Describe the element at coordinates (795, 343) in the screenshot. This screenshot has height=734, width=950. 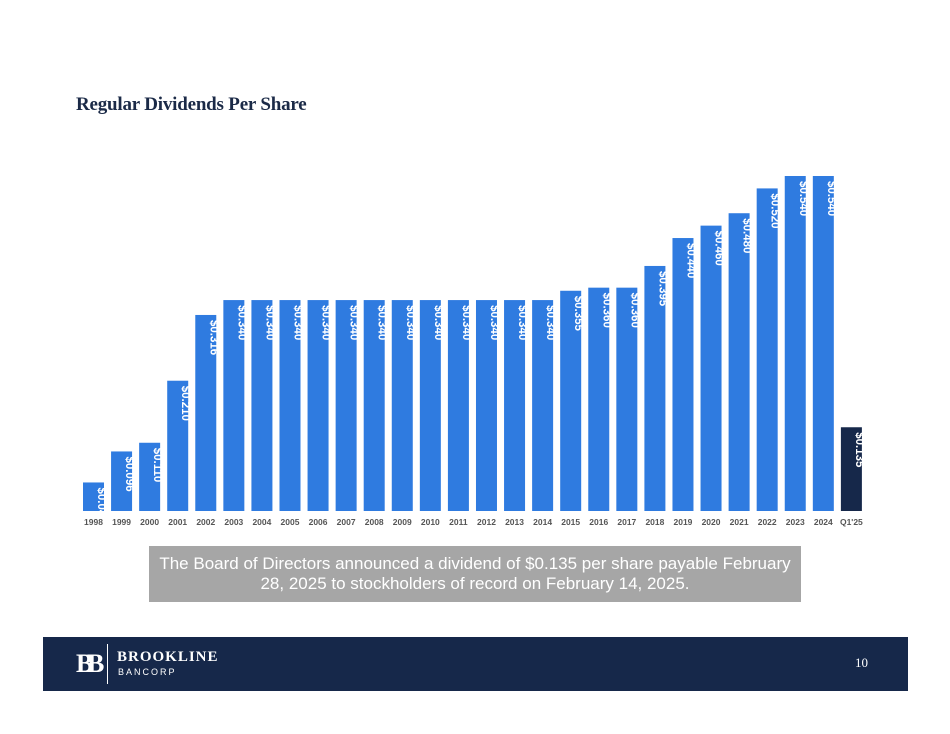
I see `bar-2023` at that location.